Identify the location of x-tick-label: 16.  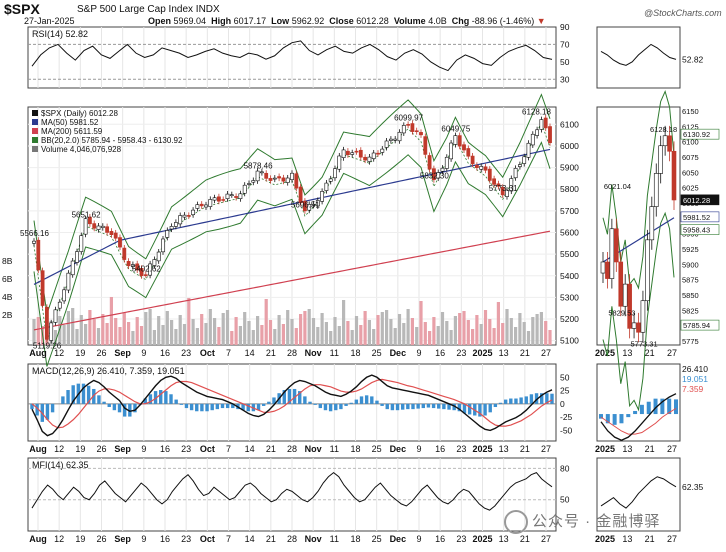
(165, 353).